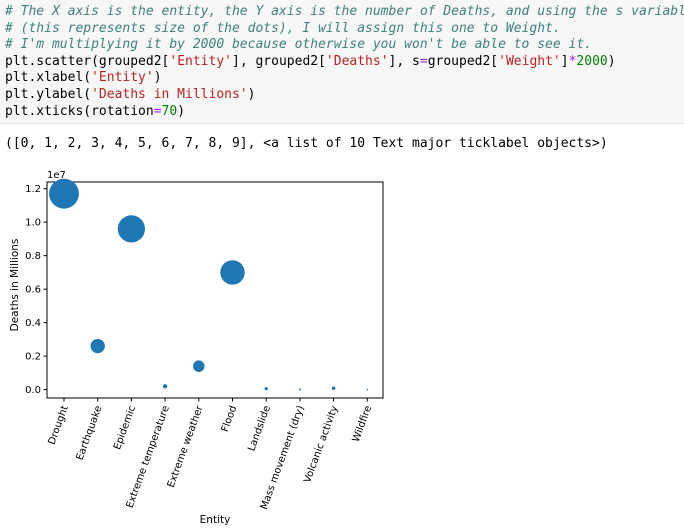  What do you see at coordinates (321, 444) in the screenshot?
I see `x-tick-label: Volcanic activity` at bounding box center [321, 444].